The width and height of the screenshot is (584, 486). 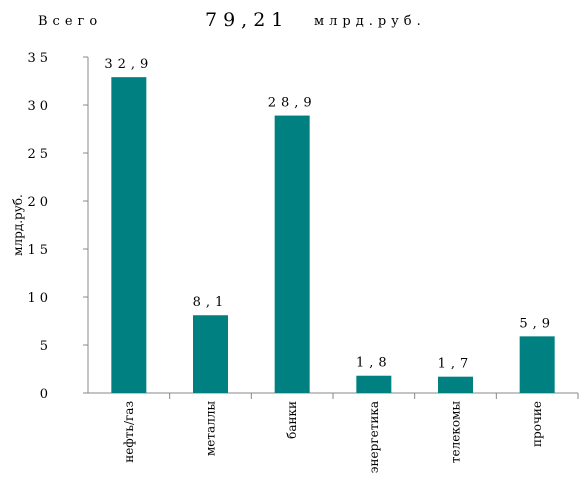 I want to click on data-label-1: 8,1, so click(x=211, y=302).